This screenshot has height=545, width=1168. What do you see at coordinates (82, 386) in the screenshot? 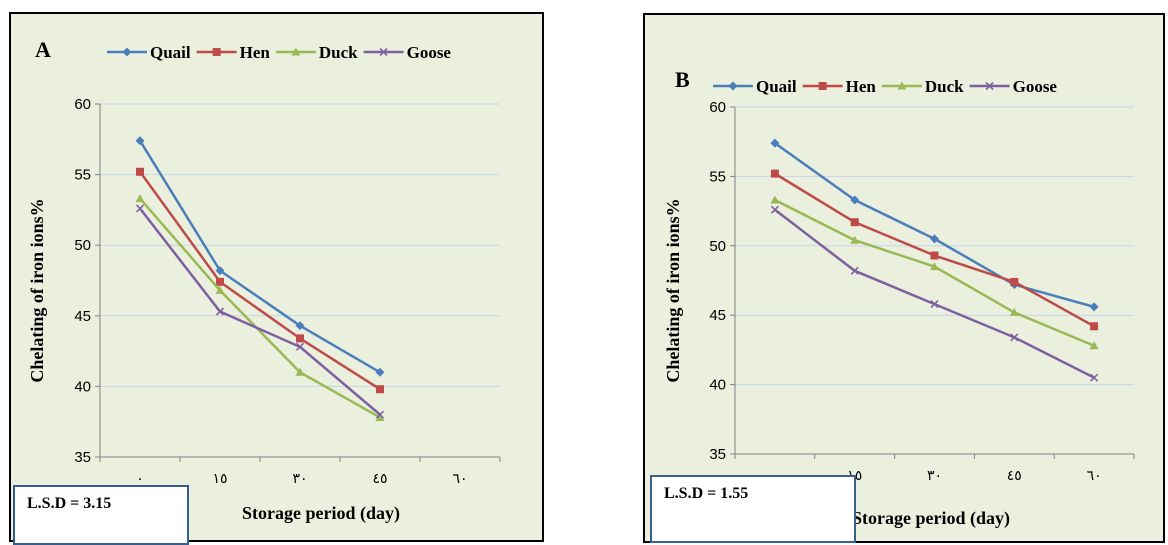
I see `chart-a-ytick-label: 40` at bounding box center [82, 386].